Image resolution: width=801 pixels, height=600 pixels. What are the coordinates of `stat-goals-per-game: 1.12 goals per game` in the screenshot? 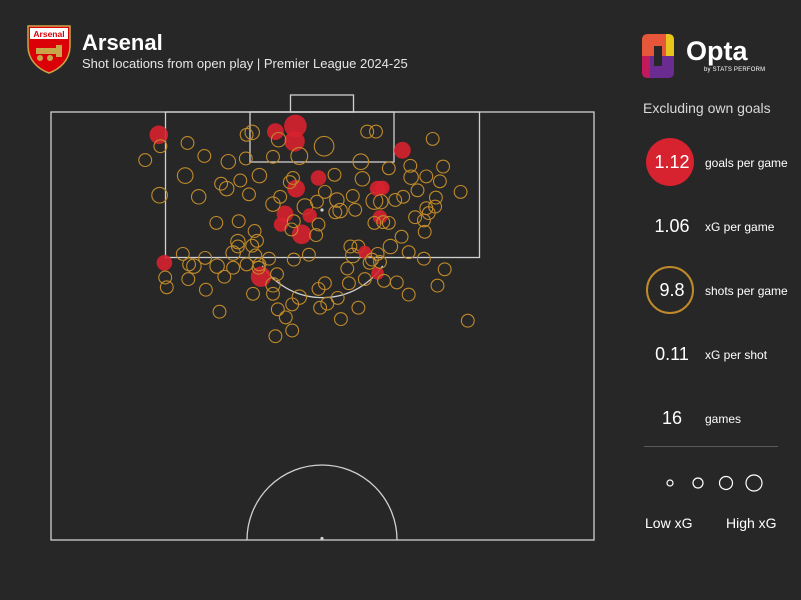 It's located at (715, 163).